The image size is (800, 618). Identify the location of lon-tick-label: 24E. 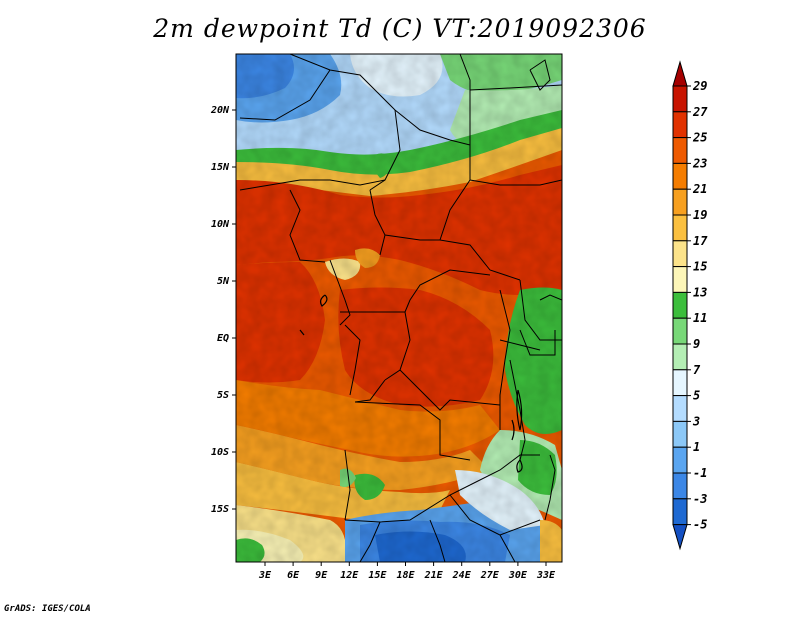
(462, 575).